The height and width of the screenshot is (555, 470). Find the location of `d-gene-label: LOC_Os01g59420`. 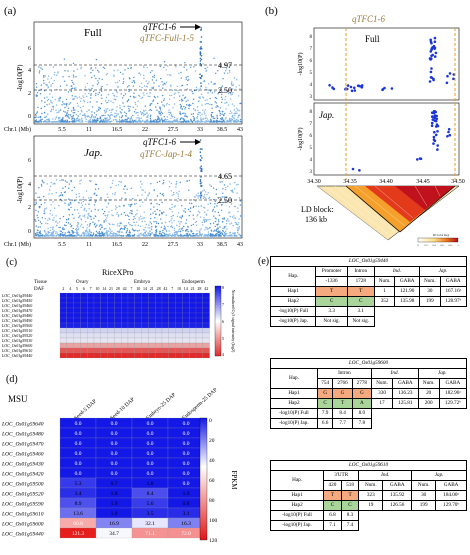

d-gene-label: LOC_Os01g59420 is located at coordinates (22, 474).